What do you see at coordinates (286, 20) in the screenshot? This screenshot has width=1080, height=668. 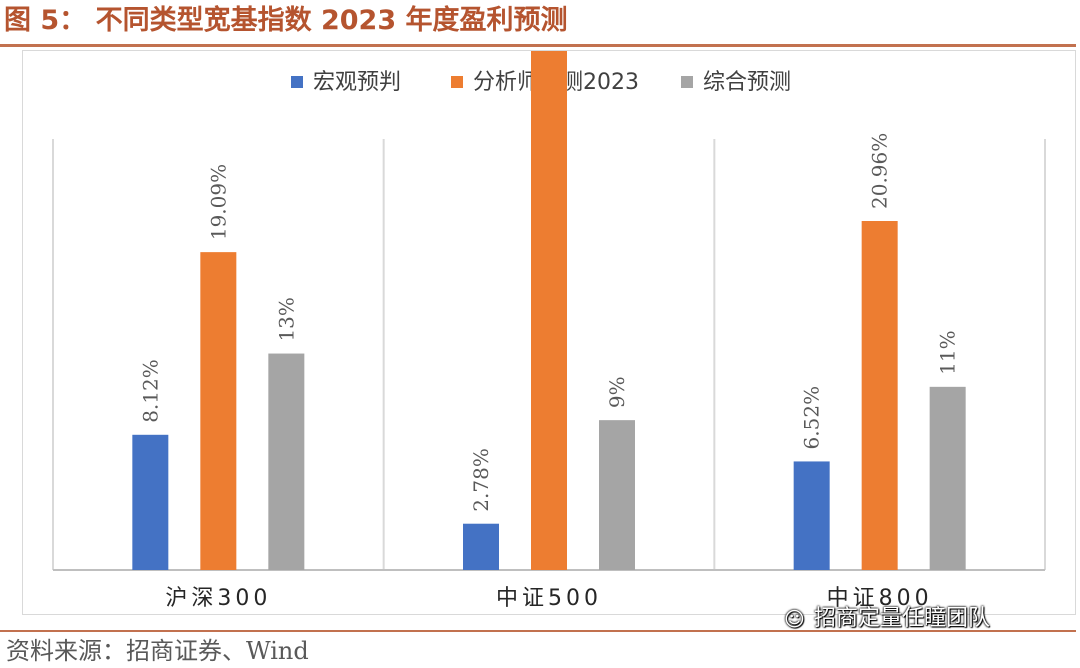 I see `figure-title: 图 5： 不同类型宽基指数 2023 年度盈利预测` at bounding box center [286, 20].